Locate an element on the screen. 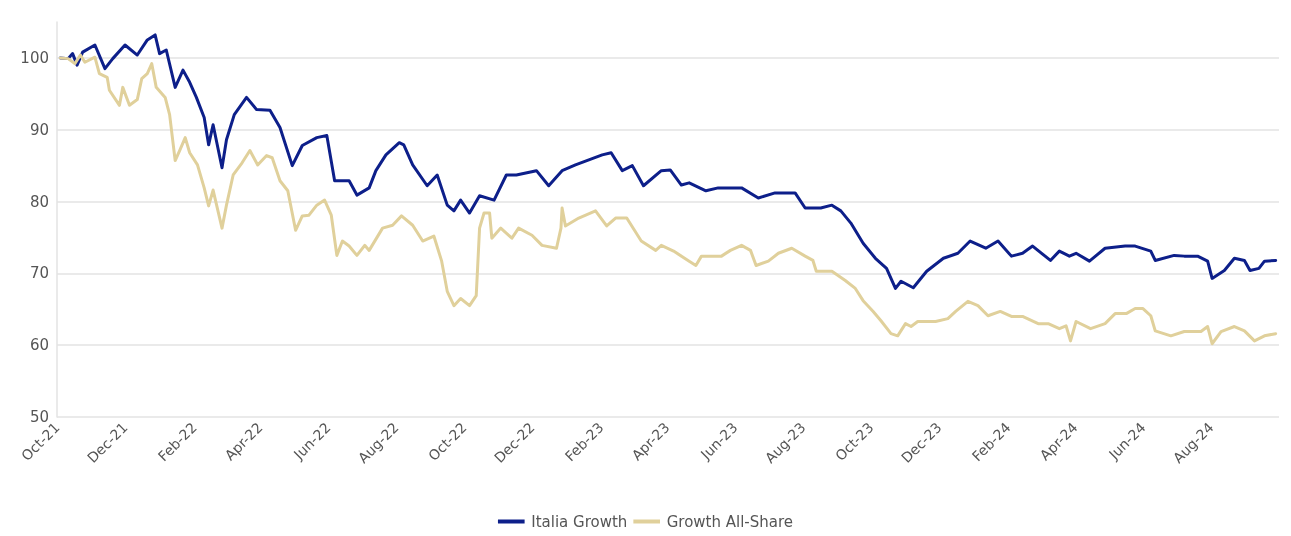  y-tick-label: 60 is located at coordinates (39, 345).